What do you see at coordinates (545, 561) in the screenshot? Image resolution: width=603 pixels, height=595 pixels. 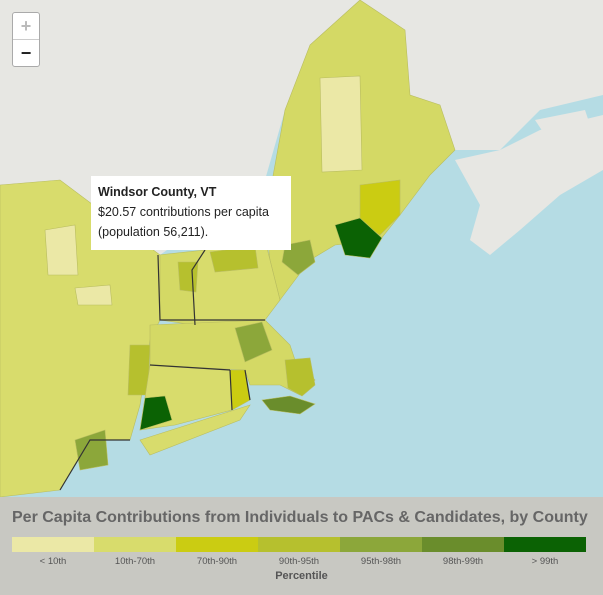 I see `legend-label: > 99th` at bounding box center [545, 561].